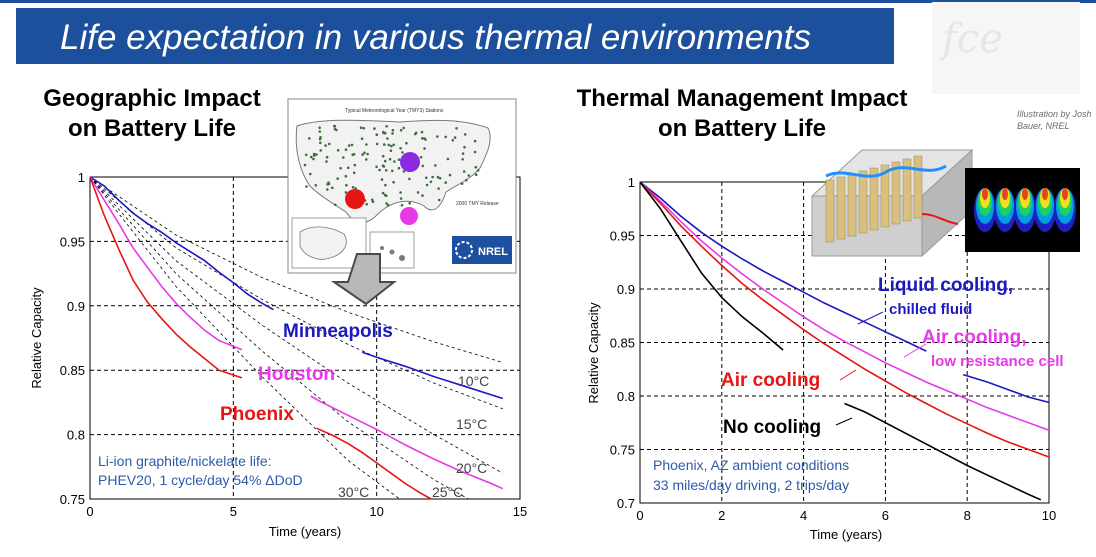 The height and width of the screenshot is (557, 1096). I want to click on pack-cells, so click(874, 199).